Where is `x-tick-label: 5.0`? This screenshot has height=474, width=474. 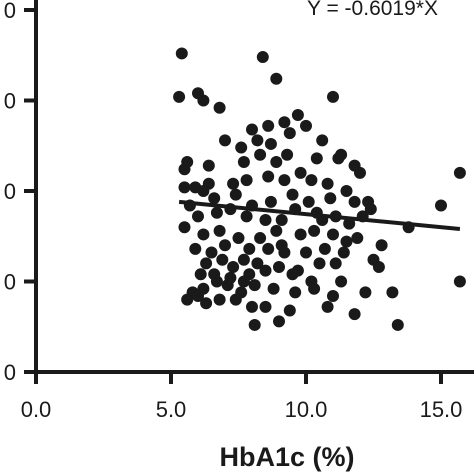 x-tick-label: 5.0 is located at coordinates (171, 409).